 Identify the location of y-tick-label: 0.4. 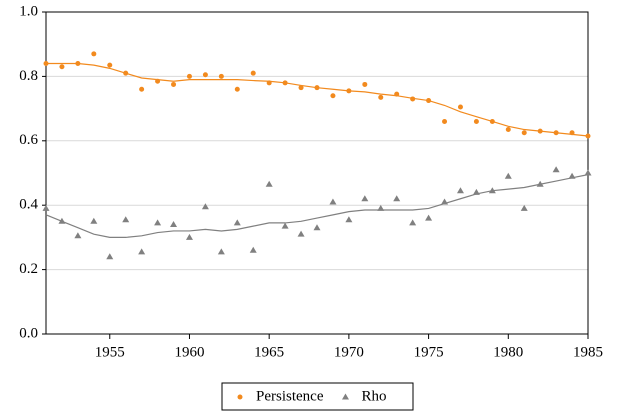
(28, 205).